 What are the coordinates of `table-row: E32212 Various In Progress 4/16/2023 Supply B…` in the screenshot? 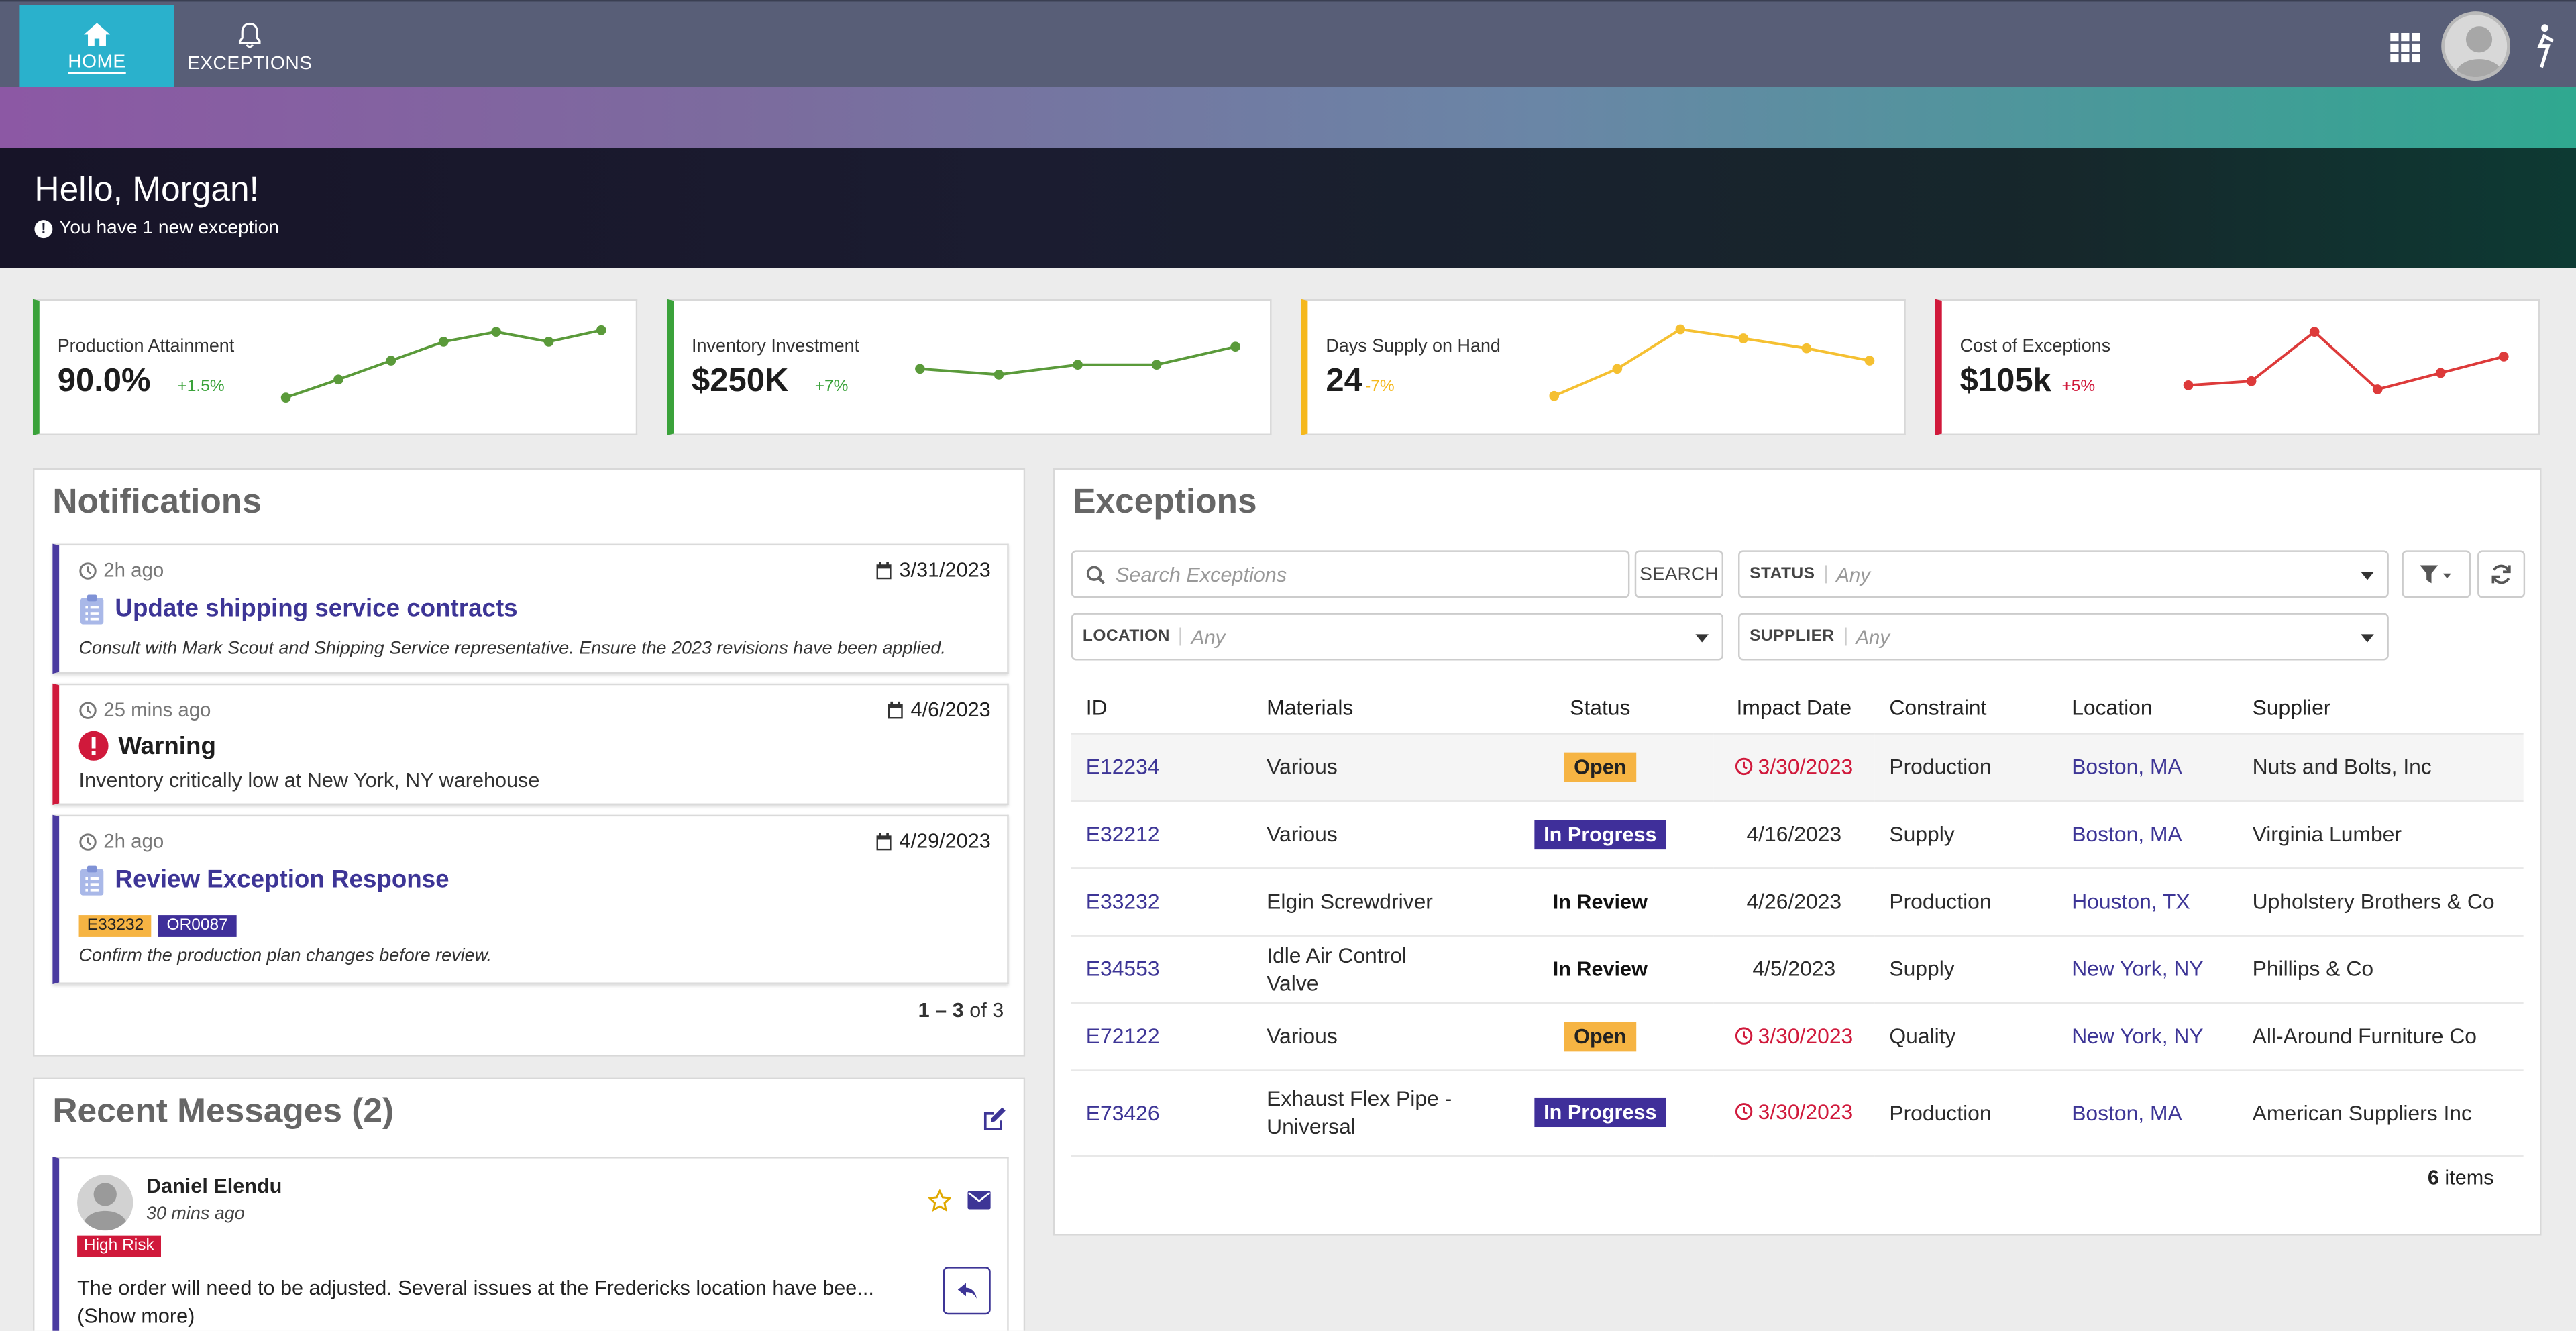 It's located at (1797, 834).